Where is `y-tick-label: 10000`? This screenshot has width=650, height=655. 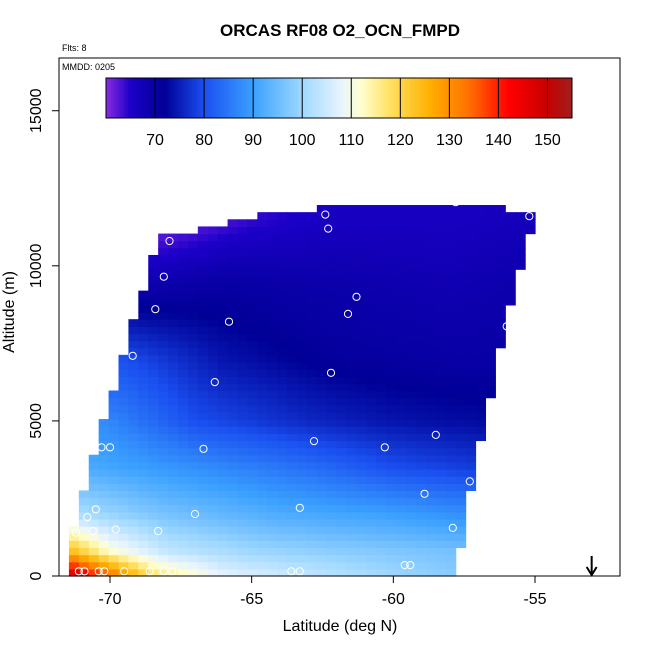
y-tick-label: 10000 is located at coordinates (36, 265).